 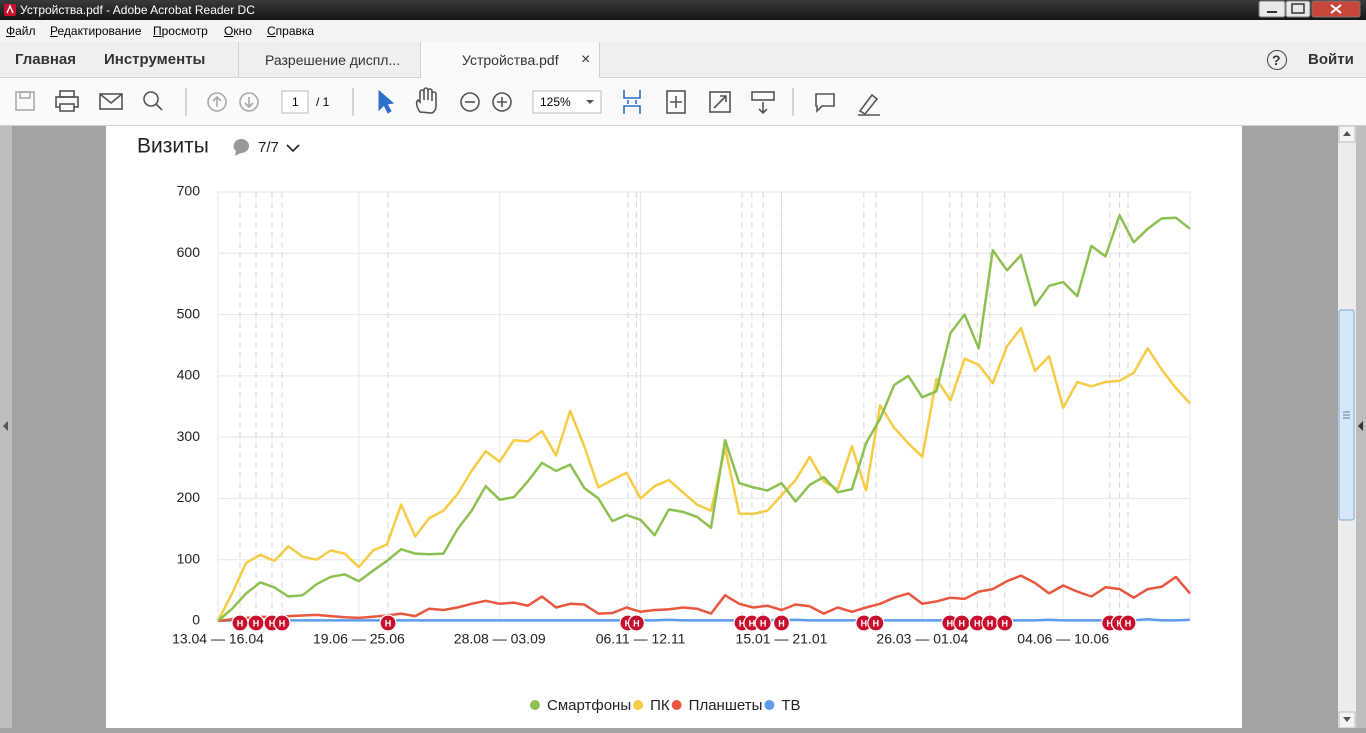 I want to click on help-button: ?, so click(x=1276, y=60).